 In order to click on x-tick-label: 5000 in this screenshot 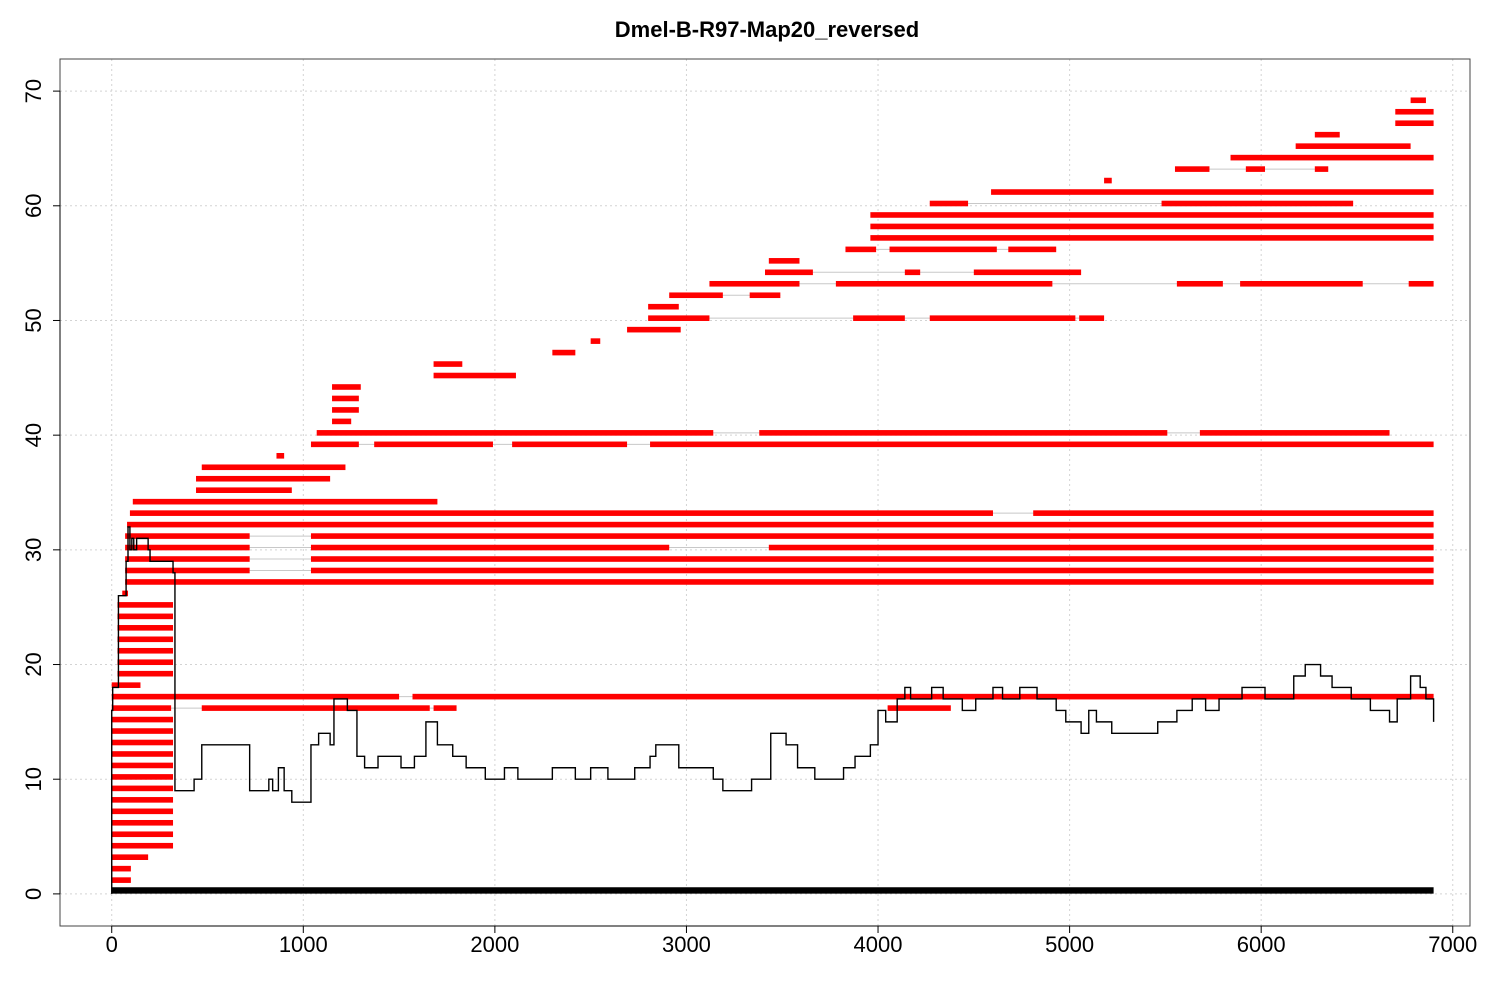, I will do `click(1069, 944)`.